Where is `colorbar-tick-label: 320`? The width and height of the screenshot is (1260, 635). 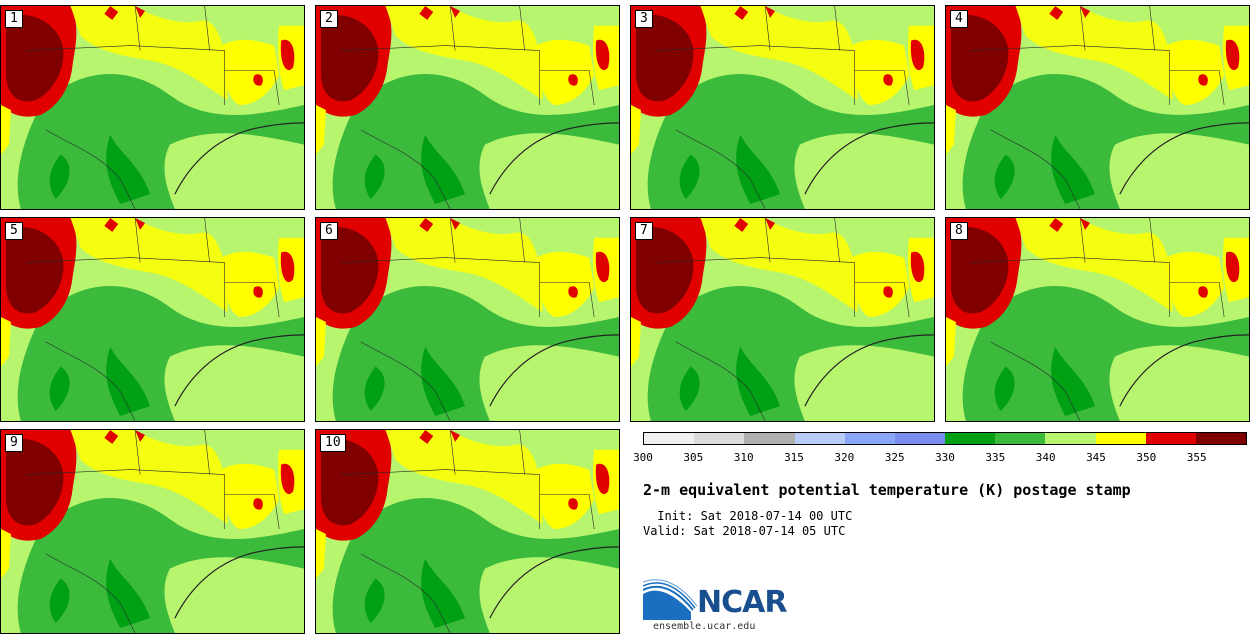 colorbar-tick-label: 320 is located at coordinates (844, 457).